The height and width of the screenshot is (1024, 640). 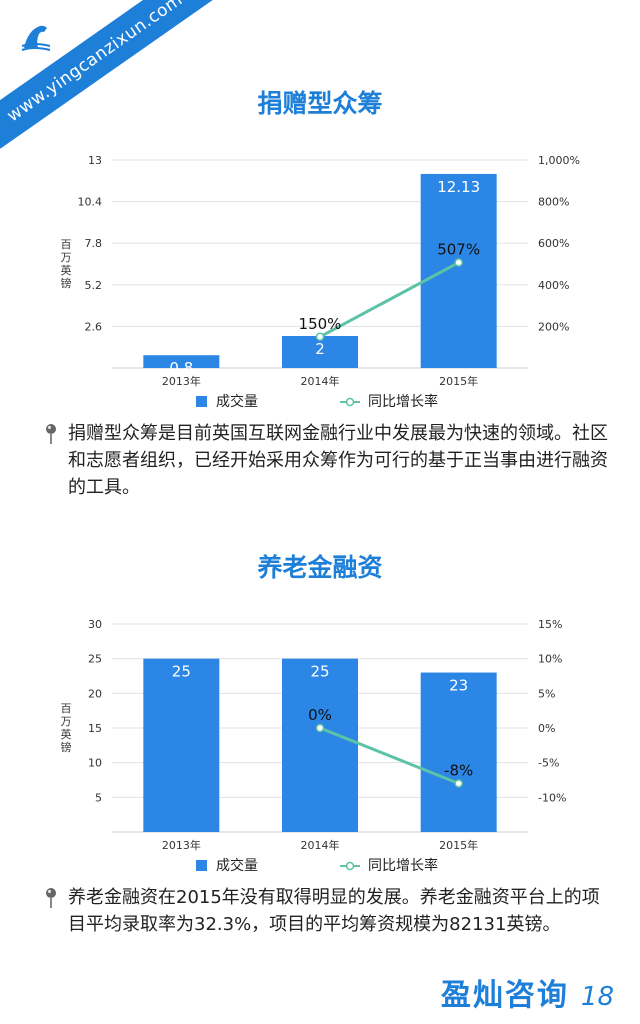 What do you see at coordinates (95, 763) in the screenshot?
I see `y-tick-label: 10` at bounding box center [95, 763].